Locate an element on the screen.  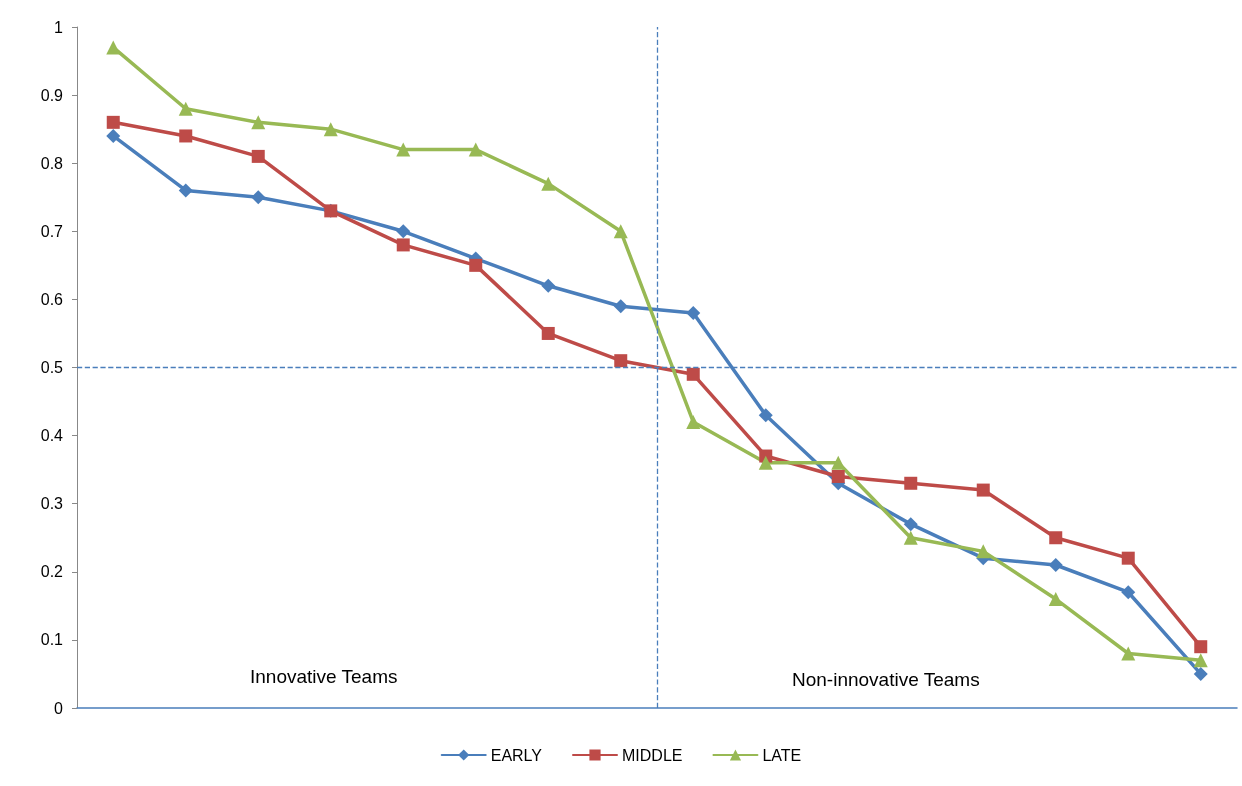
legend-label: LATE is located at coordinates (782, 755).